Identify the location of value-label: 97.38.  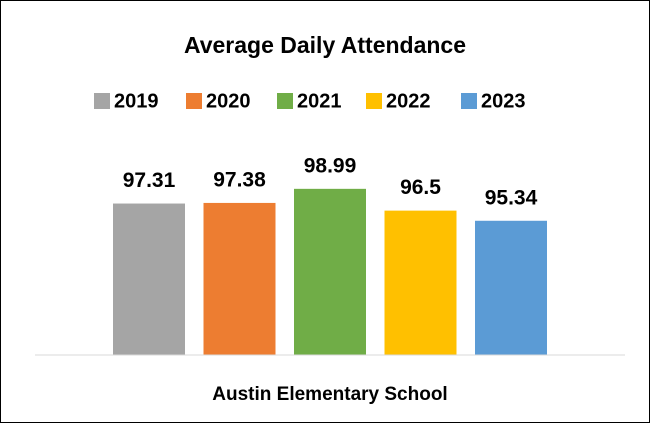
(239, 179).